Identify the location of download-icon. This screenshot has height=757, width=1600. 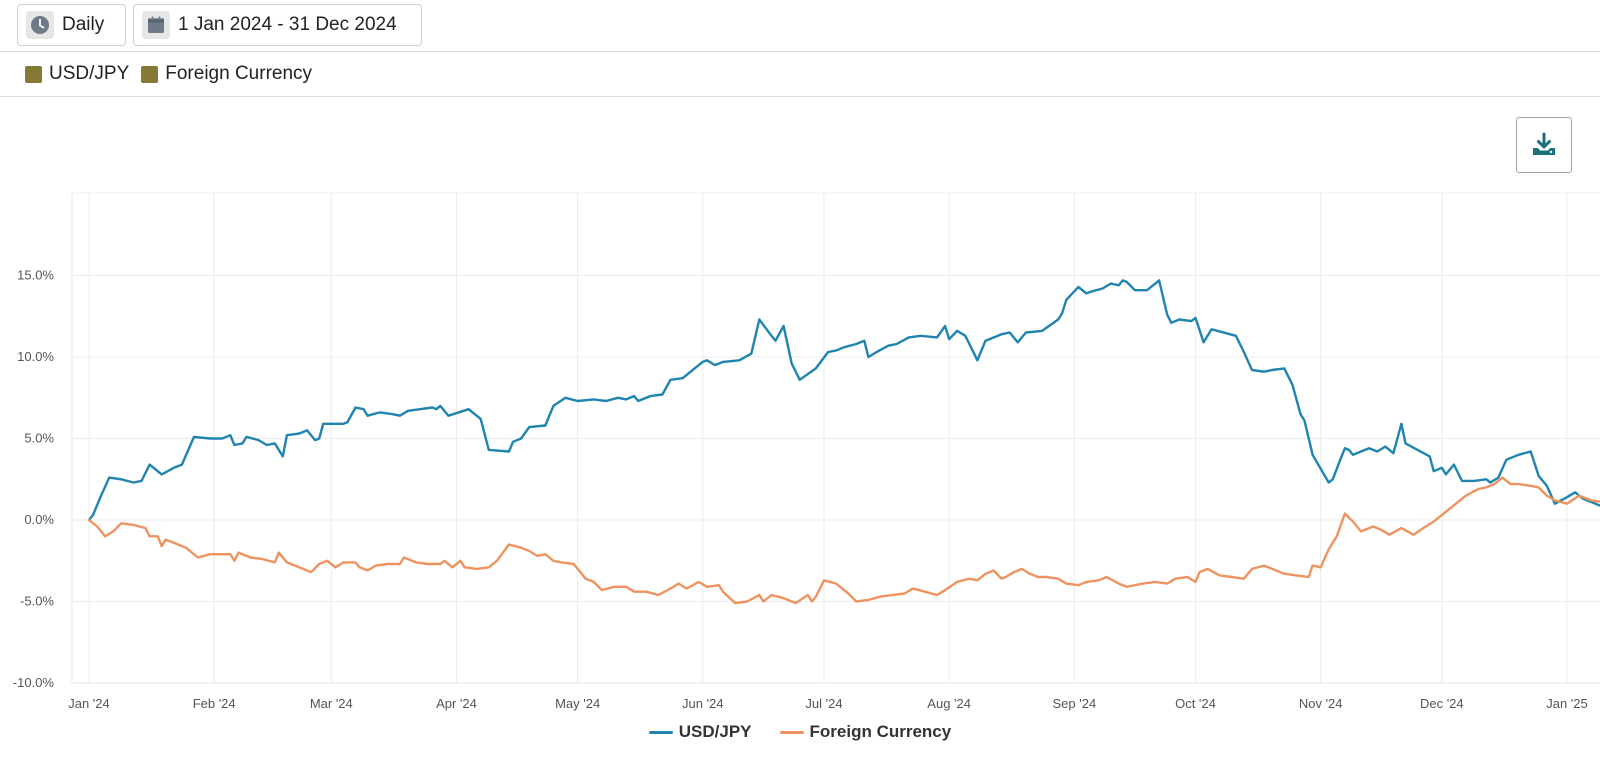
(1544, 143).